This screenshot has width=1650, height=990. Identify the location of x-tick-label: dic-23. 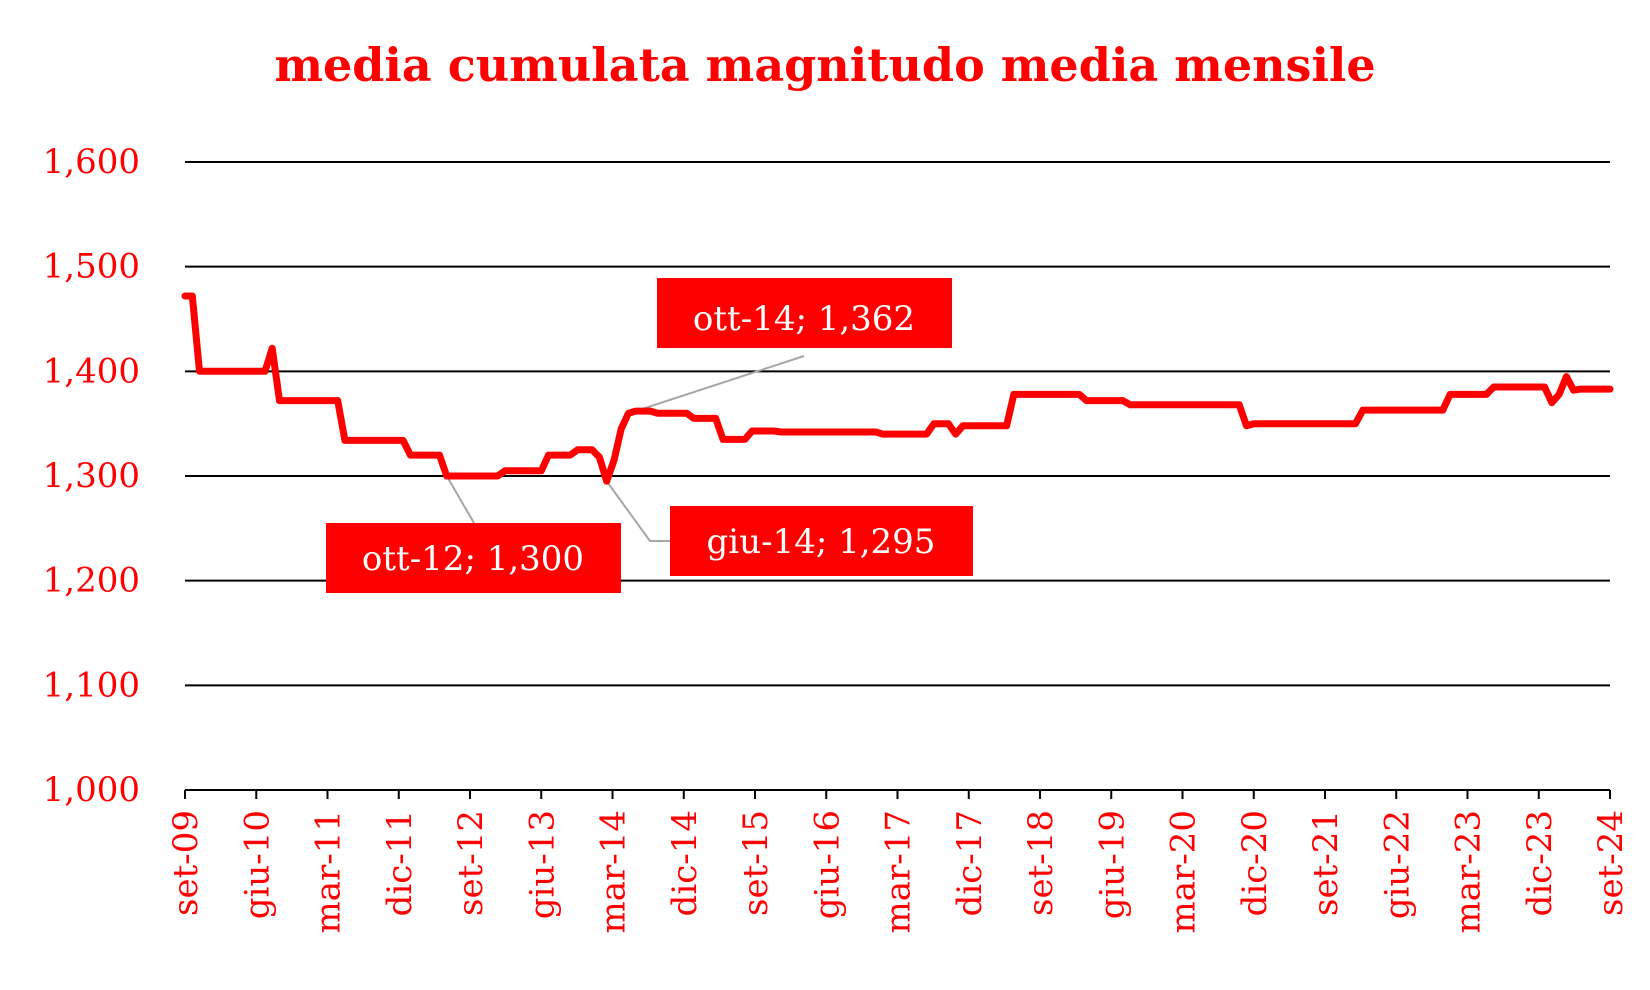
(1540, 863).